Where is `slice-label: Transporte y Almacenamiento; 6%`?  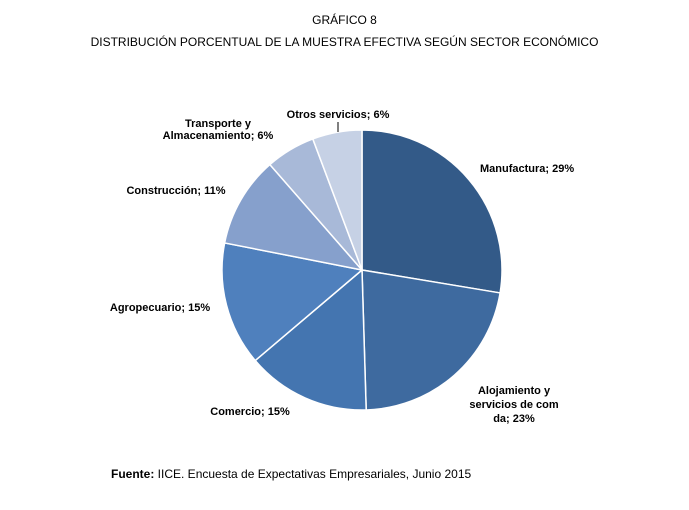 slice-label: Transporte y Almacenamiento; 6% is located at coordinates (218, 130).